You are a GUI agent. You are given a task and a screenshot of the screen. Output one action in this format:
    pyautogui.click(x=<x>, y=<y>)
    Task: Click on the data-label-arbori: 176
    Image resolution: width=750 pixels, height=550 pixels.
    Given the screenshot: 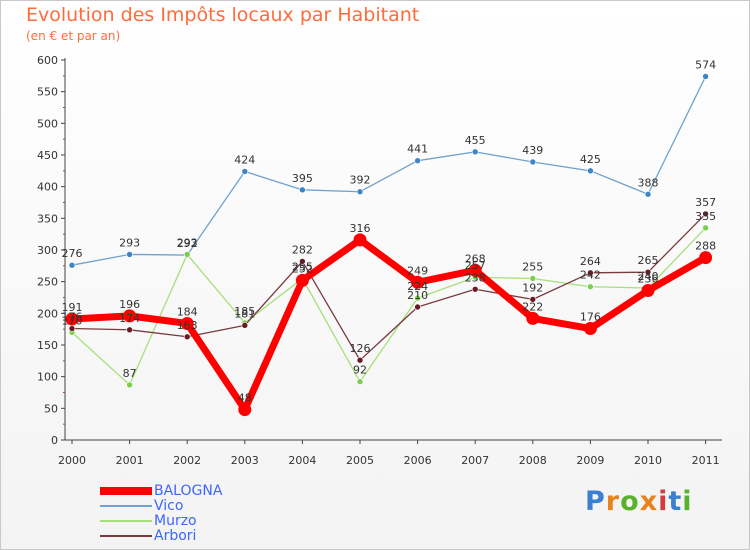 What is the action you would take?
    pyautogui.click(x=72, y=317)
    